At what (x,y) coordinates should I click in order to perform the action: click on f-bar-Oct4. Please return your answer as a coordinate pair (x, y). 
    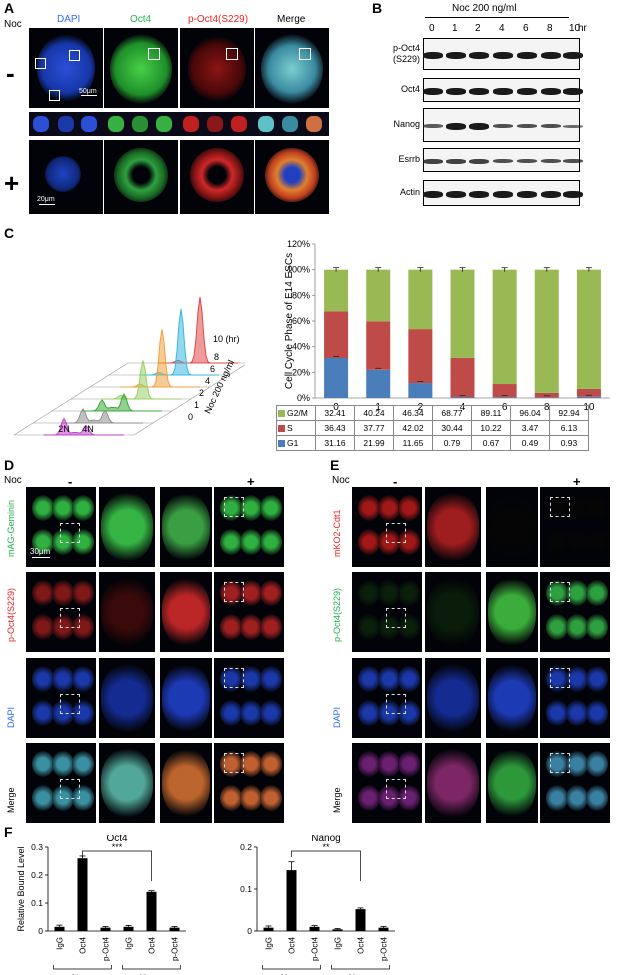
    Looking at the image, I should click on (360, 920).